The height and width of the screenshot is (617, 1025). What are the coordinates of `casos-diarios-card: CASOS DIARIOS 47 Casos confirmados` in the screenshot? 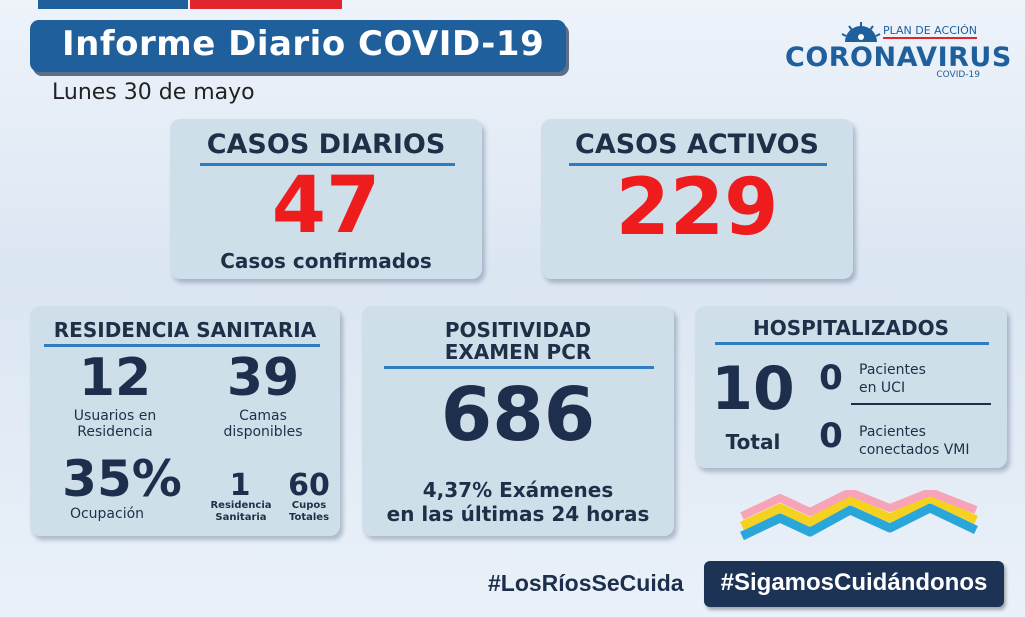 It's located at (326, 199).